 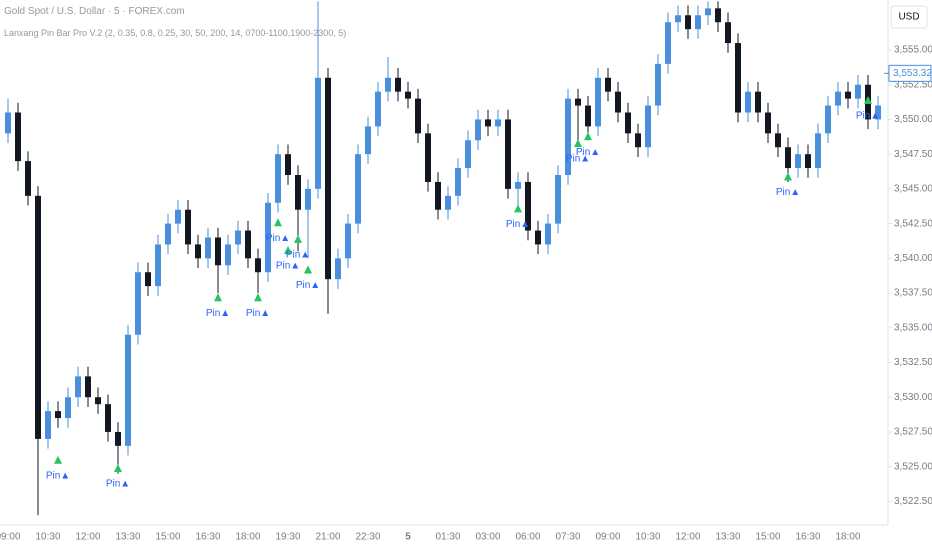 I want to click on x-tick-label: 03:00, so click(x=487, y=537).